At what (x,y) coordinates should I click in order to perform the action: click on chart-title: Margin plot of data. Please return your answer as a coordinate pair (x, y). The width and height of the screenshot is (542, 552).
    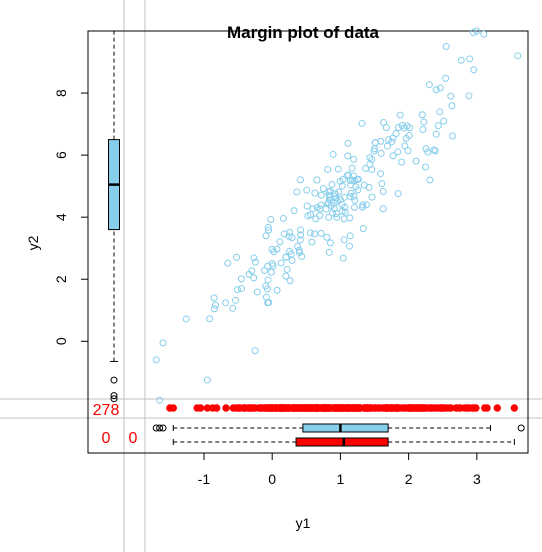
    Looking at the image, I should click on (303, 32).